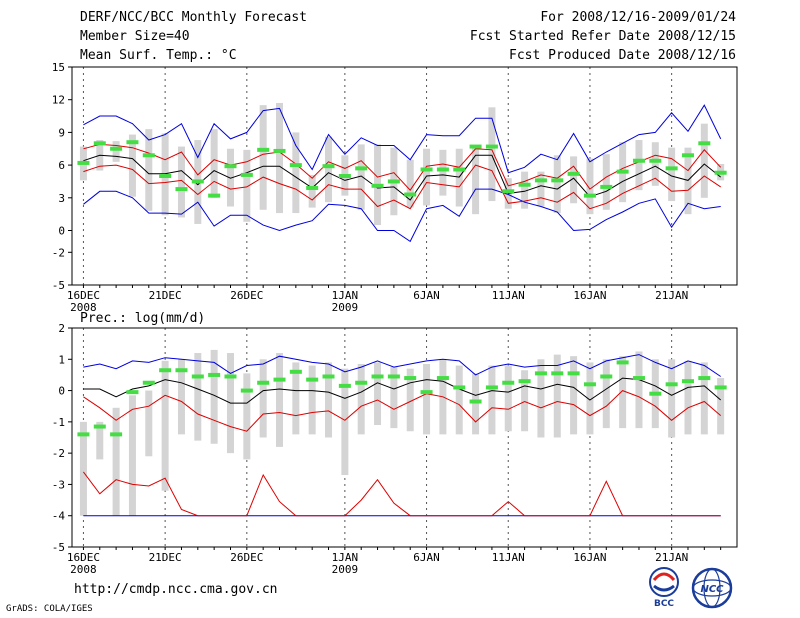 The image size is (800, 618). What do you see at coordinates (402, 187) in the screenshot?
I see `series-mean-minus-sd` at bounding box center [402, 187].